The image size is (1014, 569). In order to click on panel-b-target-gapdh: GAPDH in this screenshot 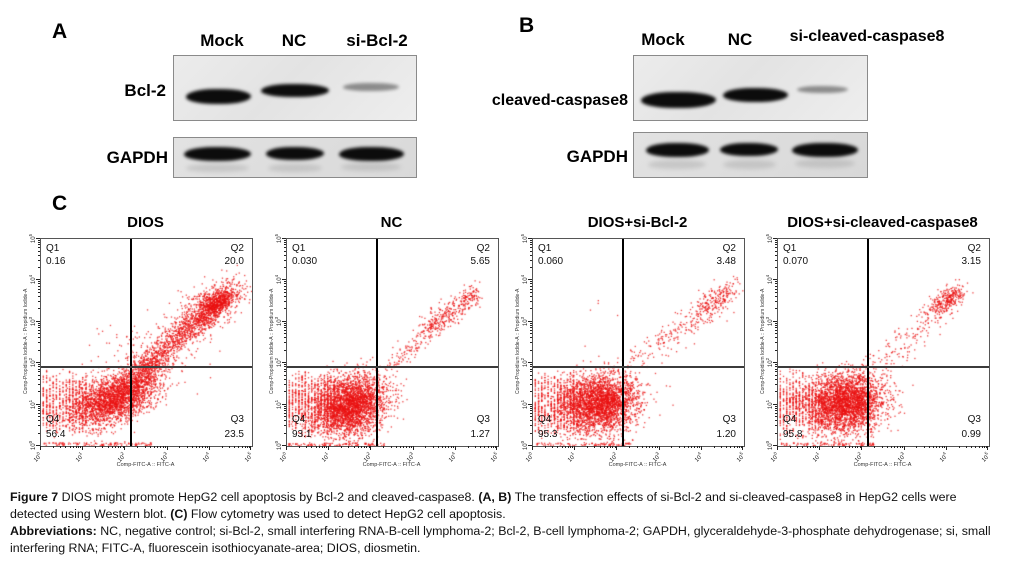, I will do `click(597, 156)`.